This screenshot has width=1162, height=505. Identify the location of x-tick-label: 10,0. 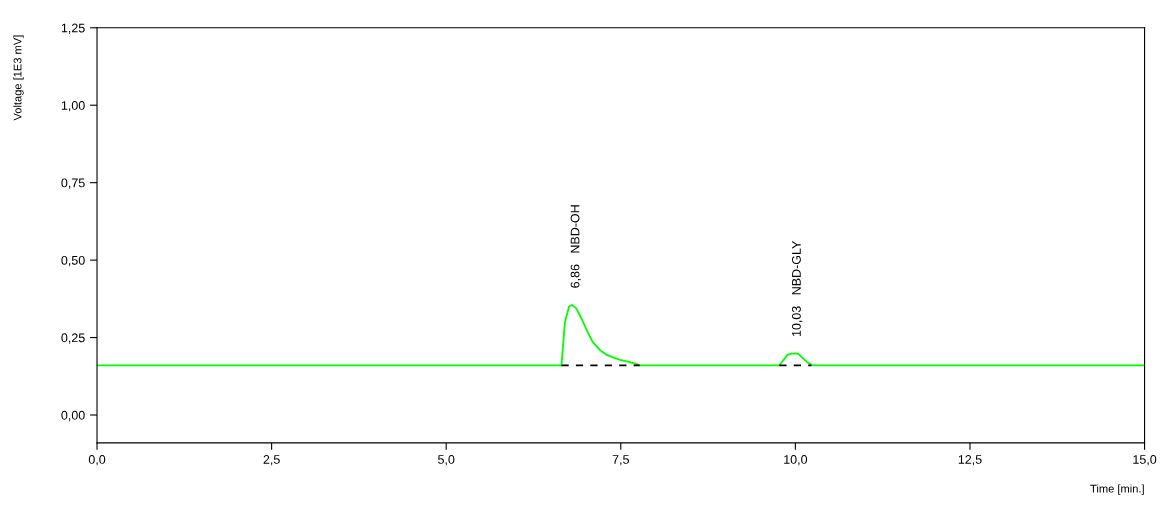
(796, 460).